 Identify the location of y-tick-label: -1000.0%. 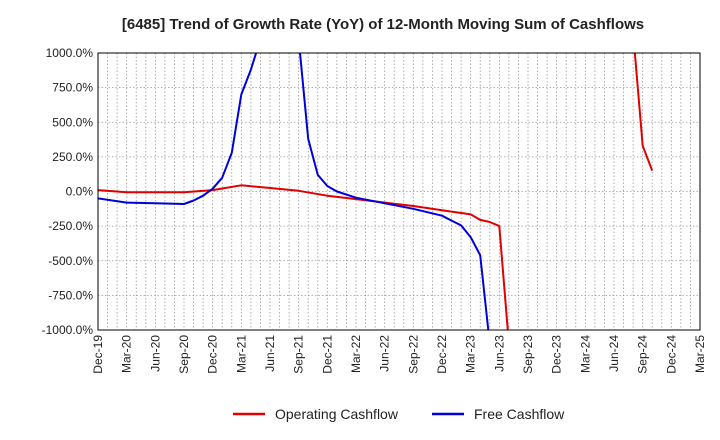
(68, 330).